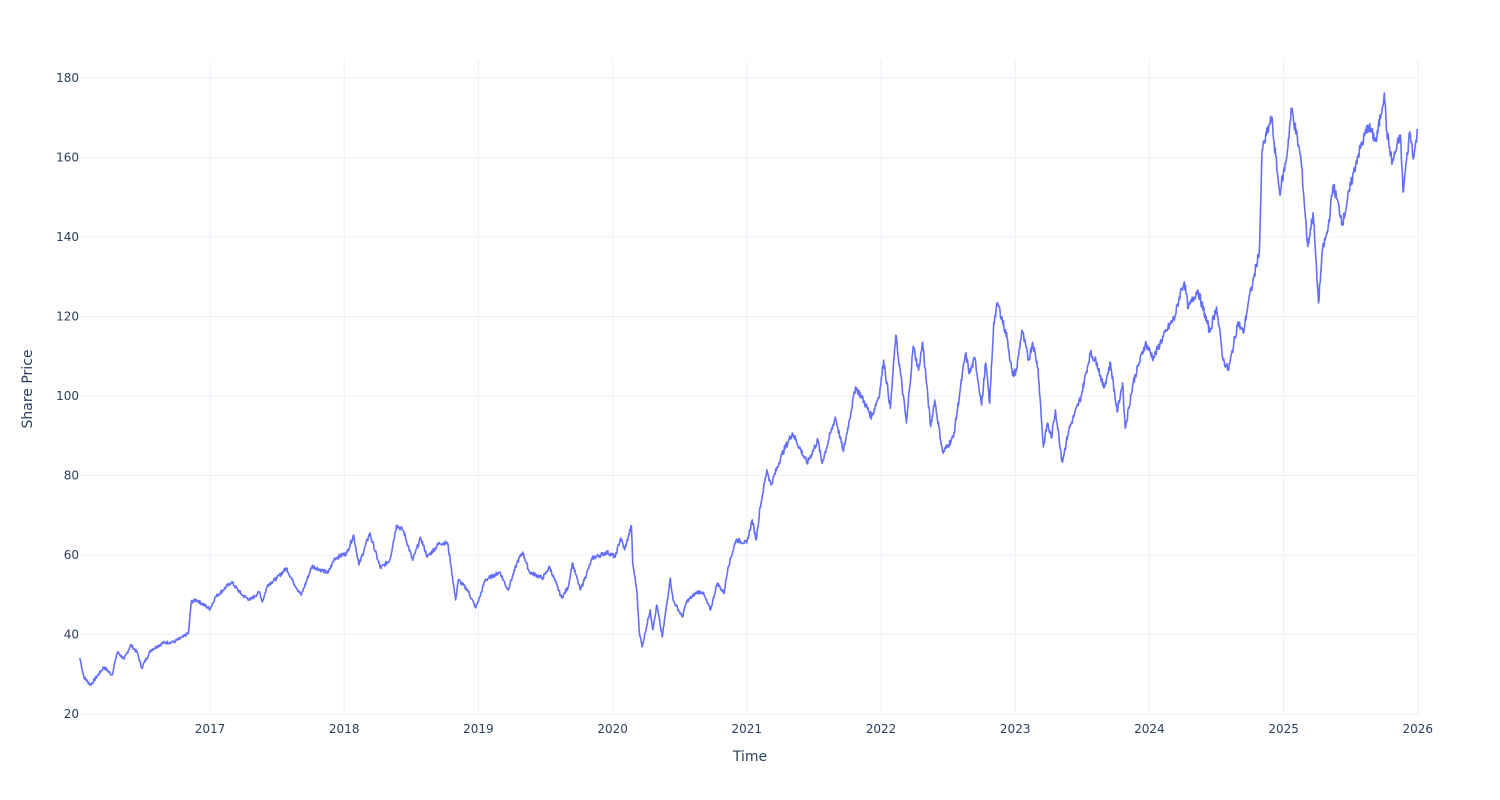 This screenshot has height=800, width=1500. What do you see at coordinates (67, 158) in the screenshot?
I see `y-tick-label: 160` at bounding box center [67, 158].